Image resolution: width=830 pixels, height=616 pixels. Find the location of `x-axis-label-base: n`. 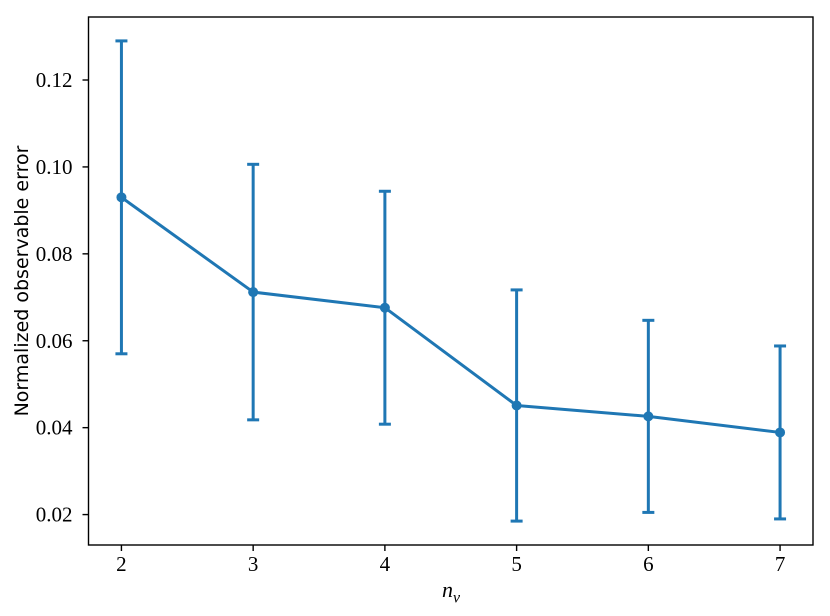

x-axis-label-base: n is located at coordinates (447, 589).